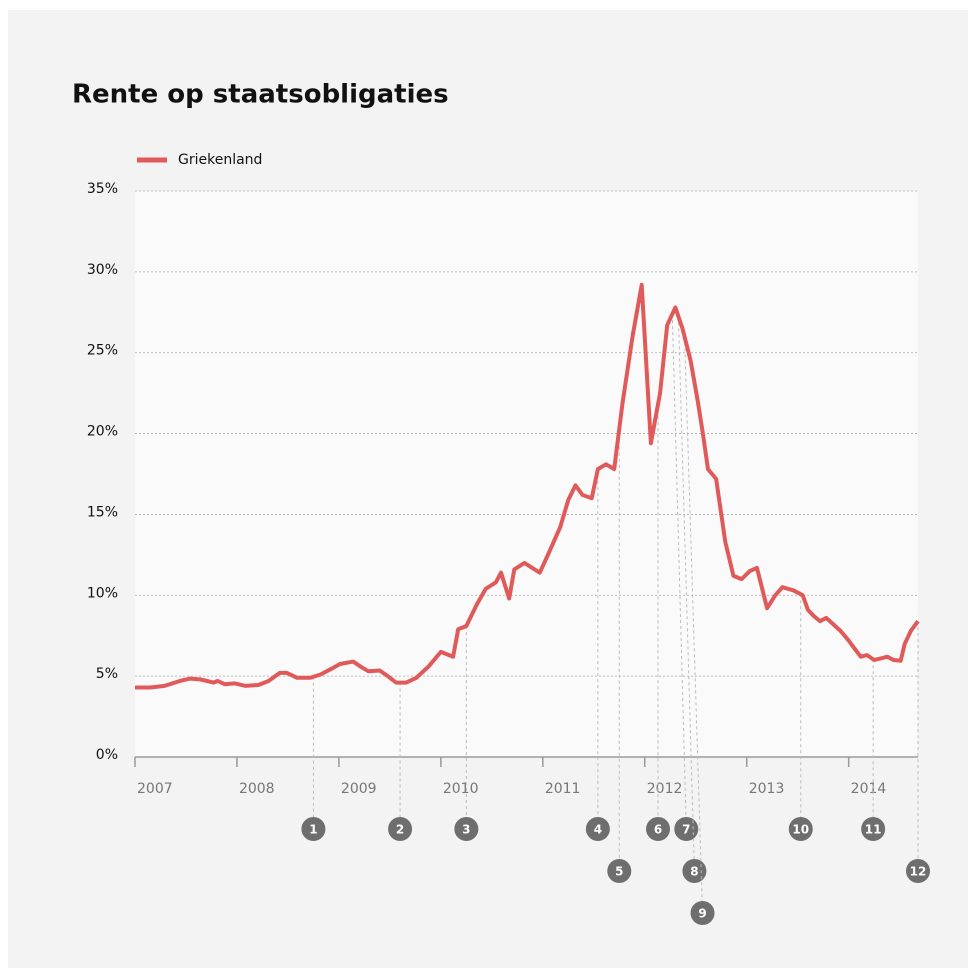  I want to click on annotation-label: 7, so click(686, 830).